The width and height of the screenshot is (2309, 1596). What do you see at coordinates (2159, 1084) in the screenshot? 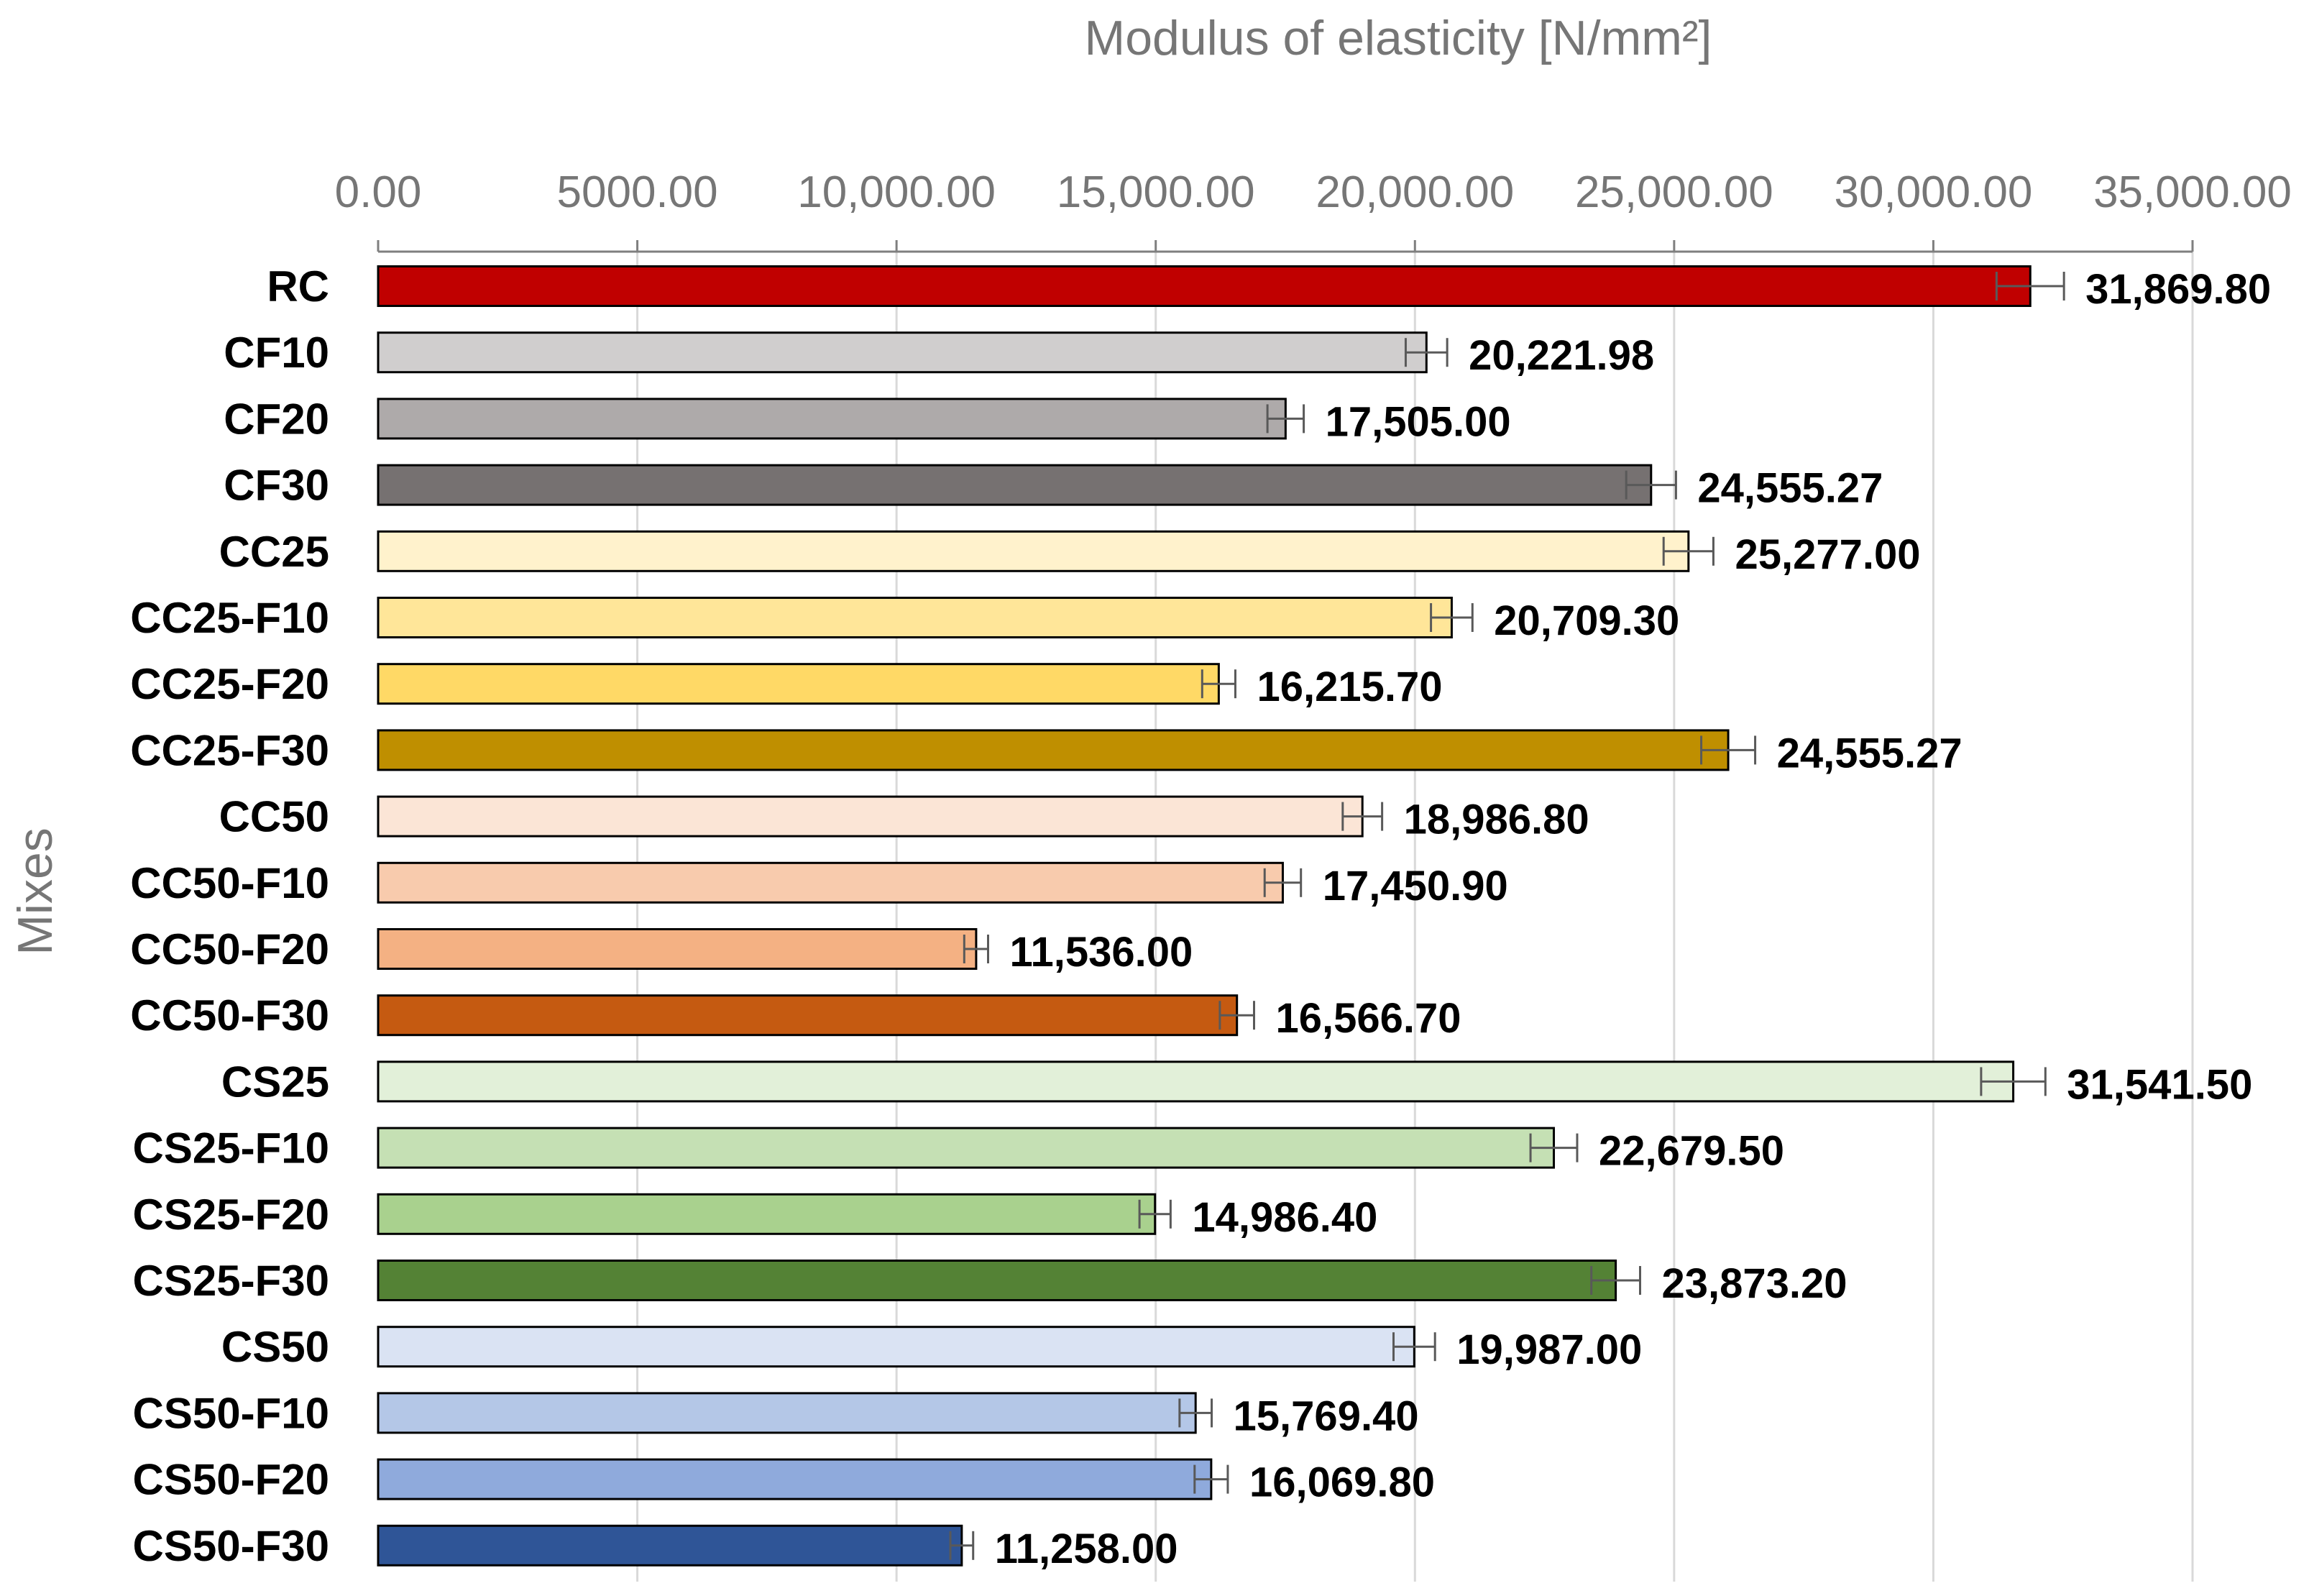
I see `data-label: 31,541.50` at bounding box center [2159, 1084].